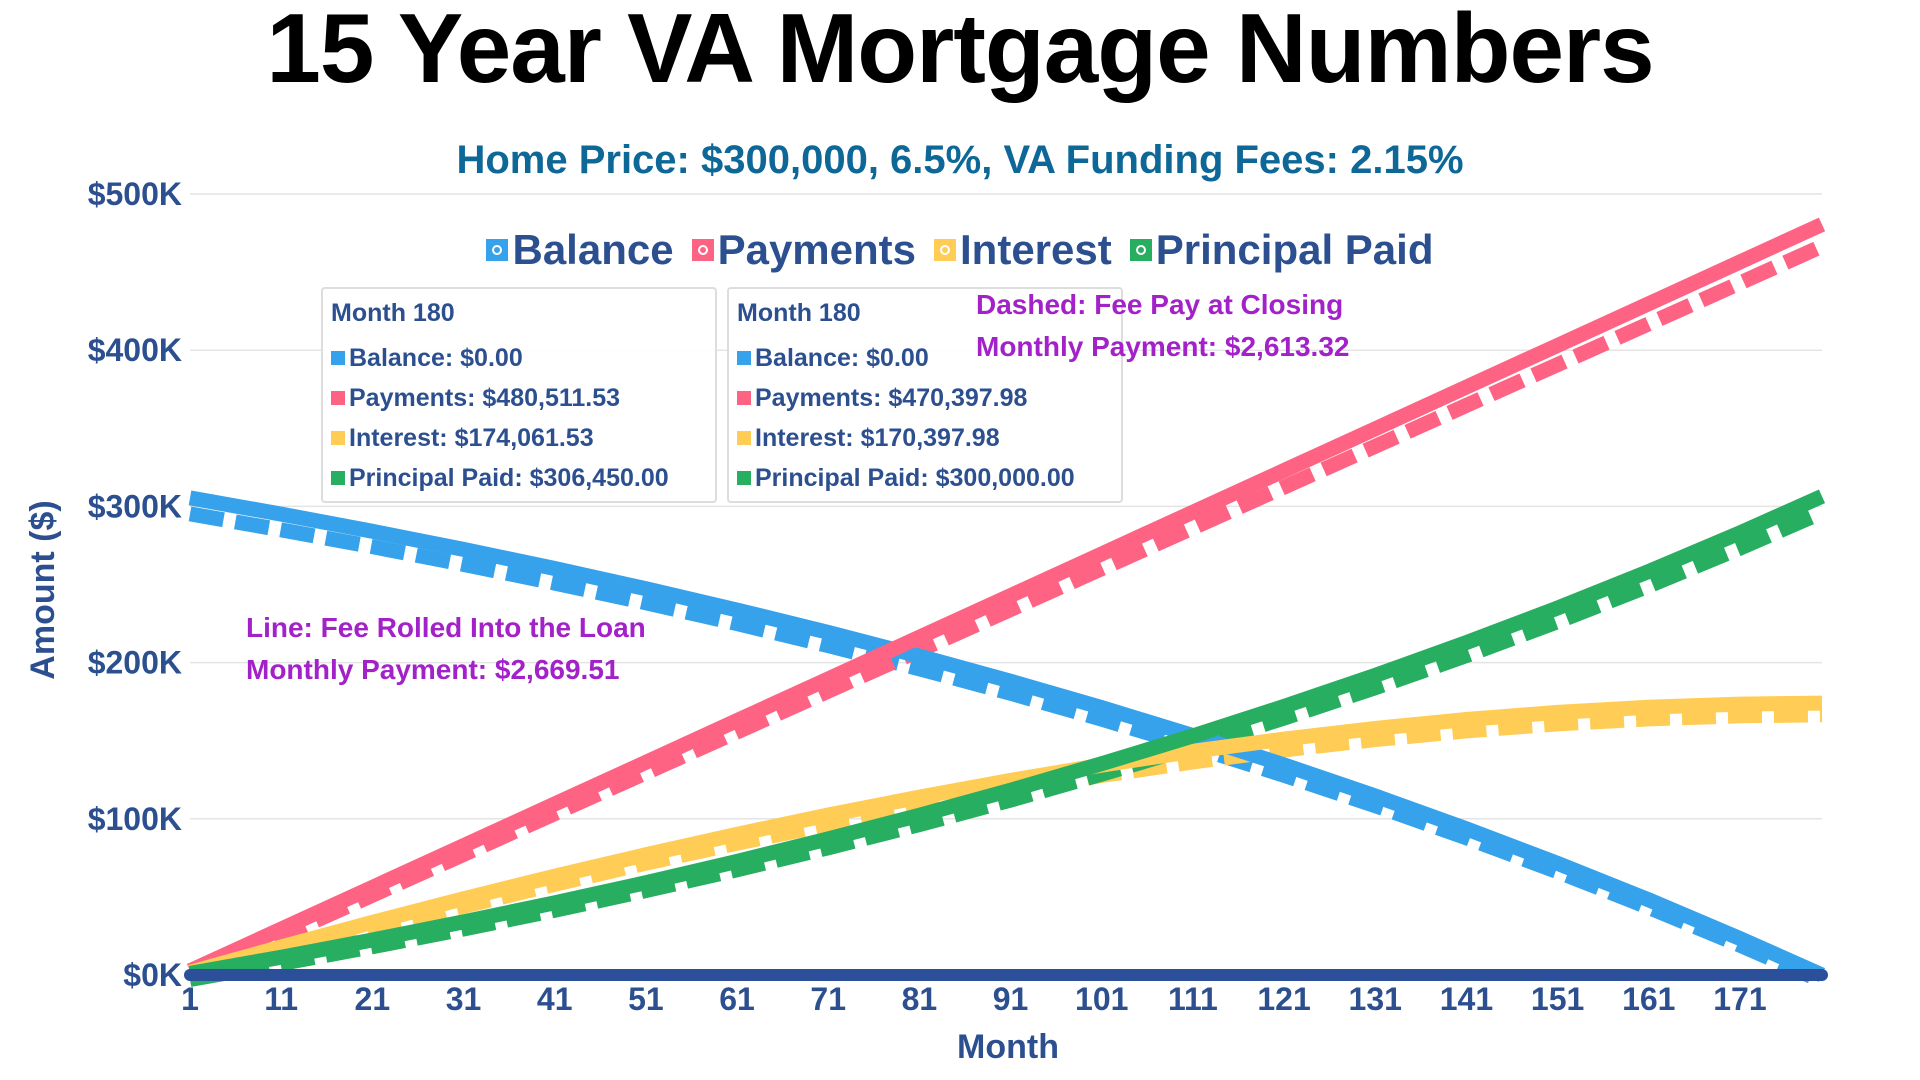  I want to click on legend: Balance Payments Interest Principal Paid, so click(960, 250).